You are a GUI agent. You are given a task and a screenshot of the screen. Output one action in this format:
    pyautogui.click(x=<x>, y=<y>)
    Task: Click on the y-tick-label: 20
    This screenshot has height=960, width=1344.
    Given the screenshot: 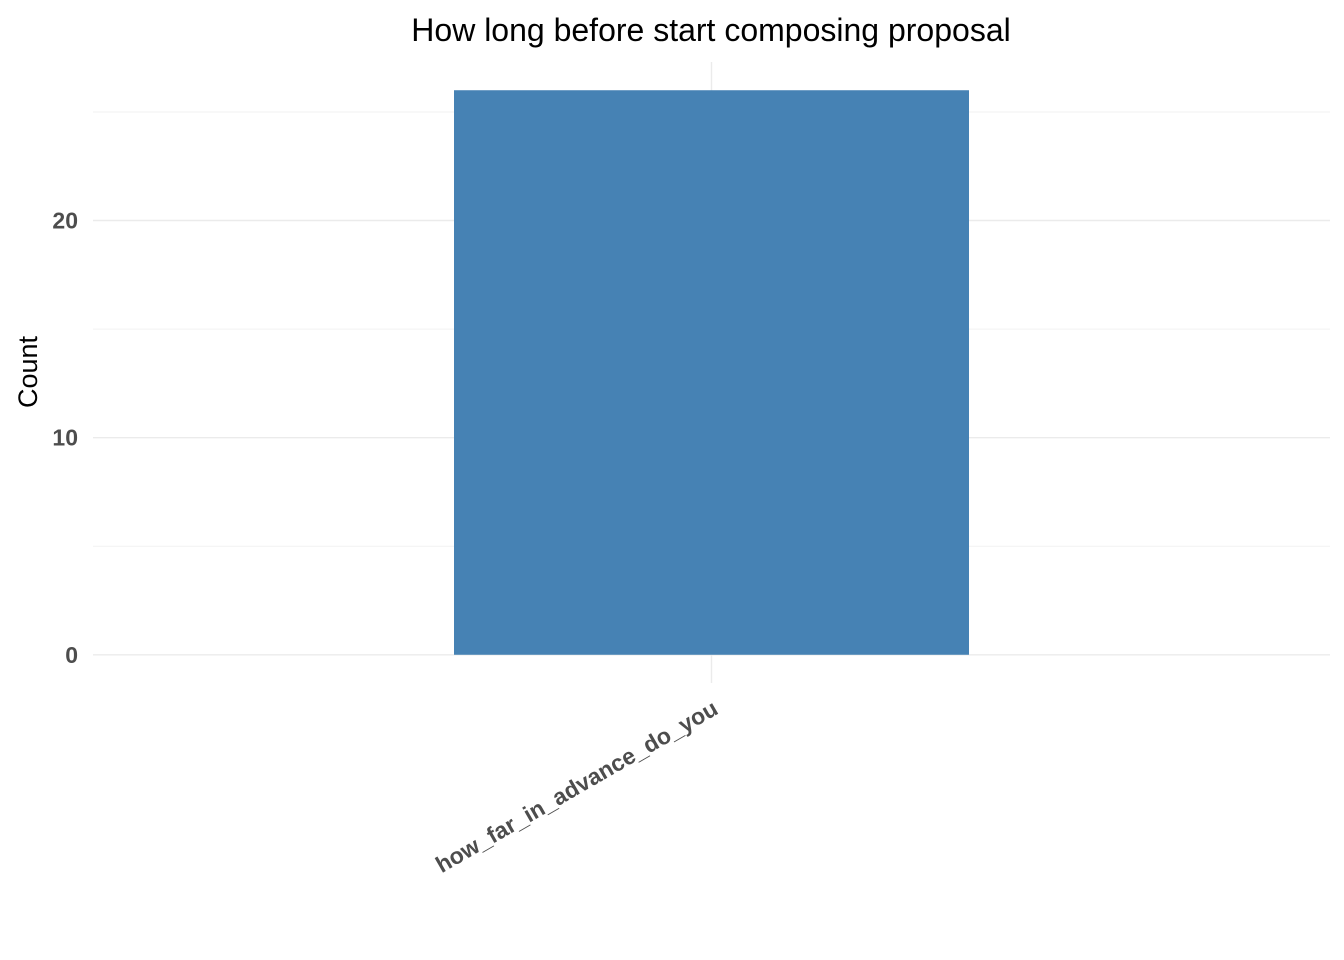 What is the action you would take?
    pyautogui.click(x=65, y=221)
    